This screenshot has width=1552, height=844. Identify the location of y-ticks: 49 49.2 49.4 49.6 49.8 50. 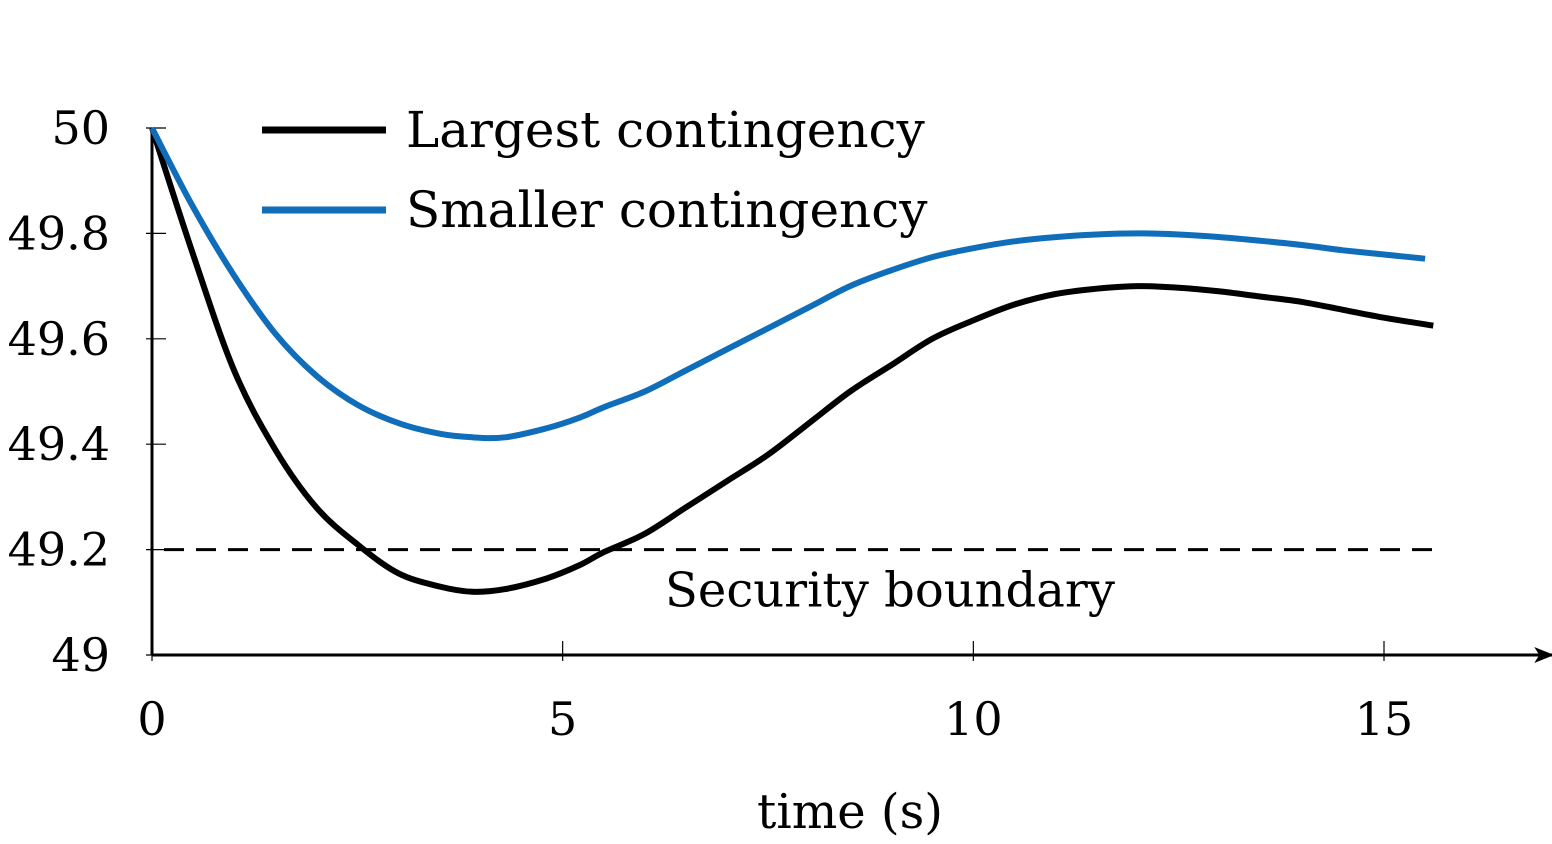
(87, 391).